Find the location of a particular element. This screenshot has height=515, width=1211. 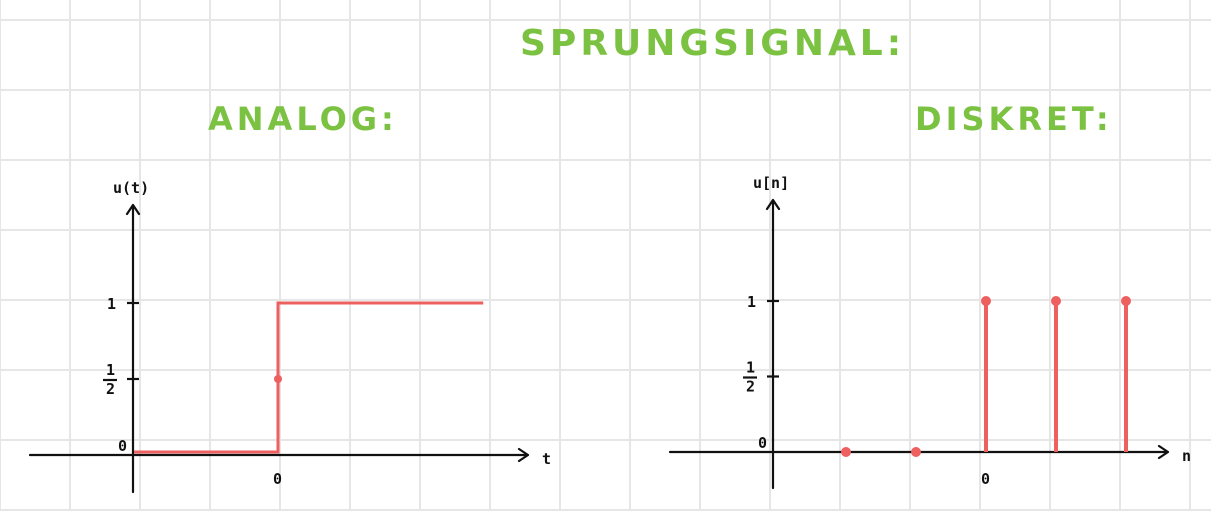

analog-y-axis is located at coordinates (133, 348).